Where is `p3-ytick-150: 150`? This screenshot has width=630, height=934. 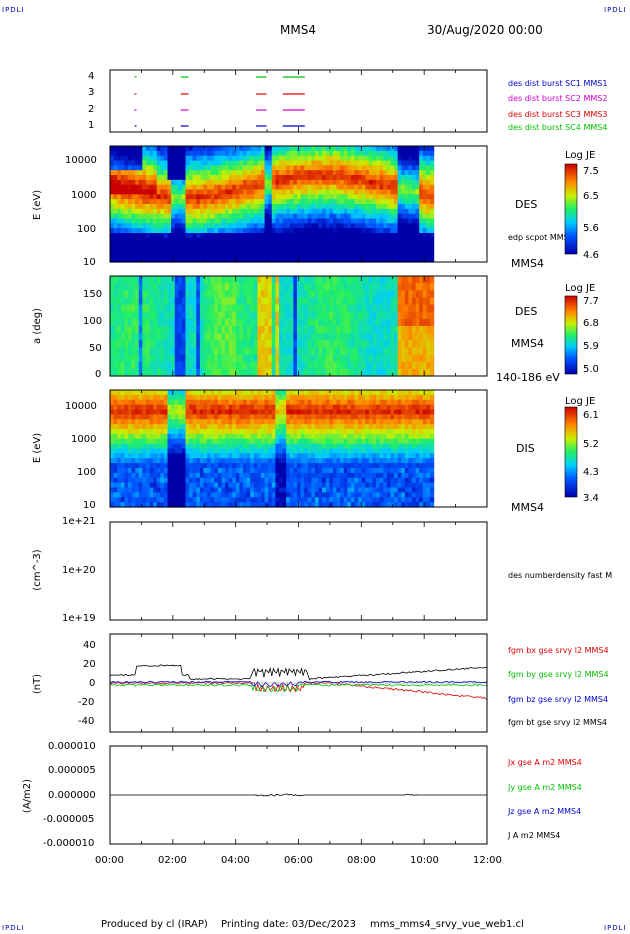
p3-ytick-150: 150 is located at coordinates (93, 294).